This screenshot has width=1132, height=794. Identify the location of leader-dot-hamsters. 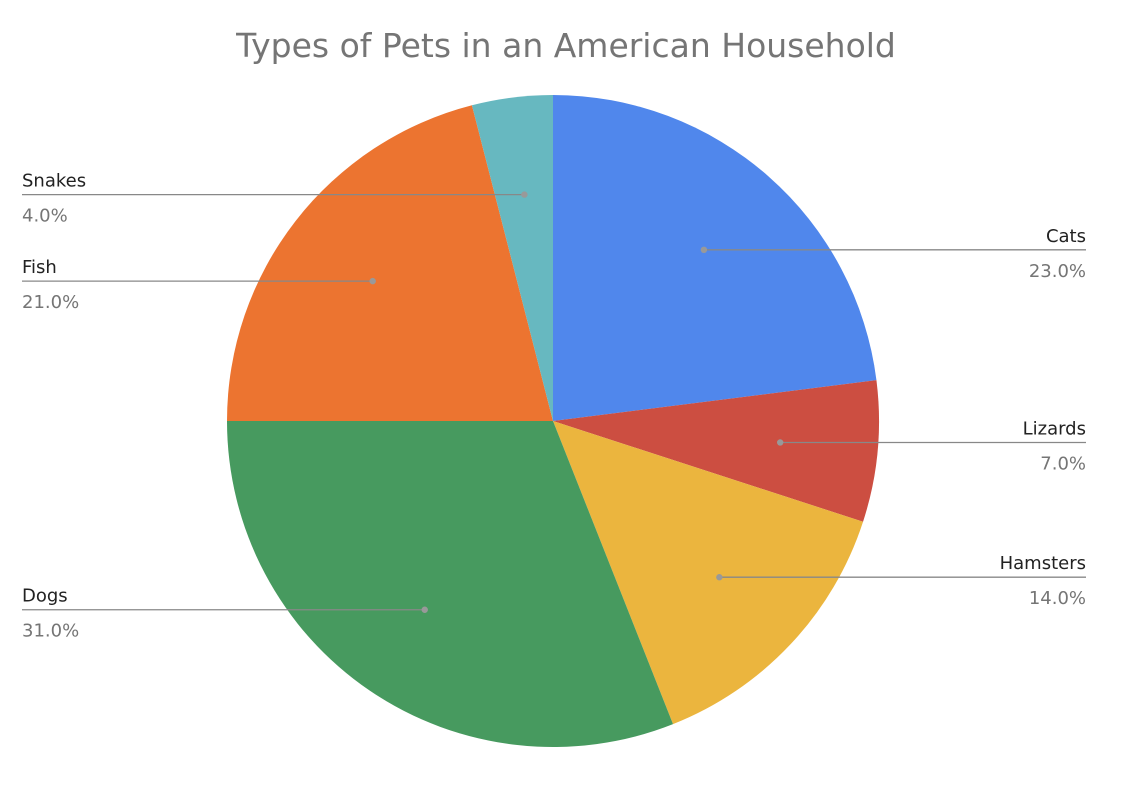
(719, 577).